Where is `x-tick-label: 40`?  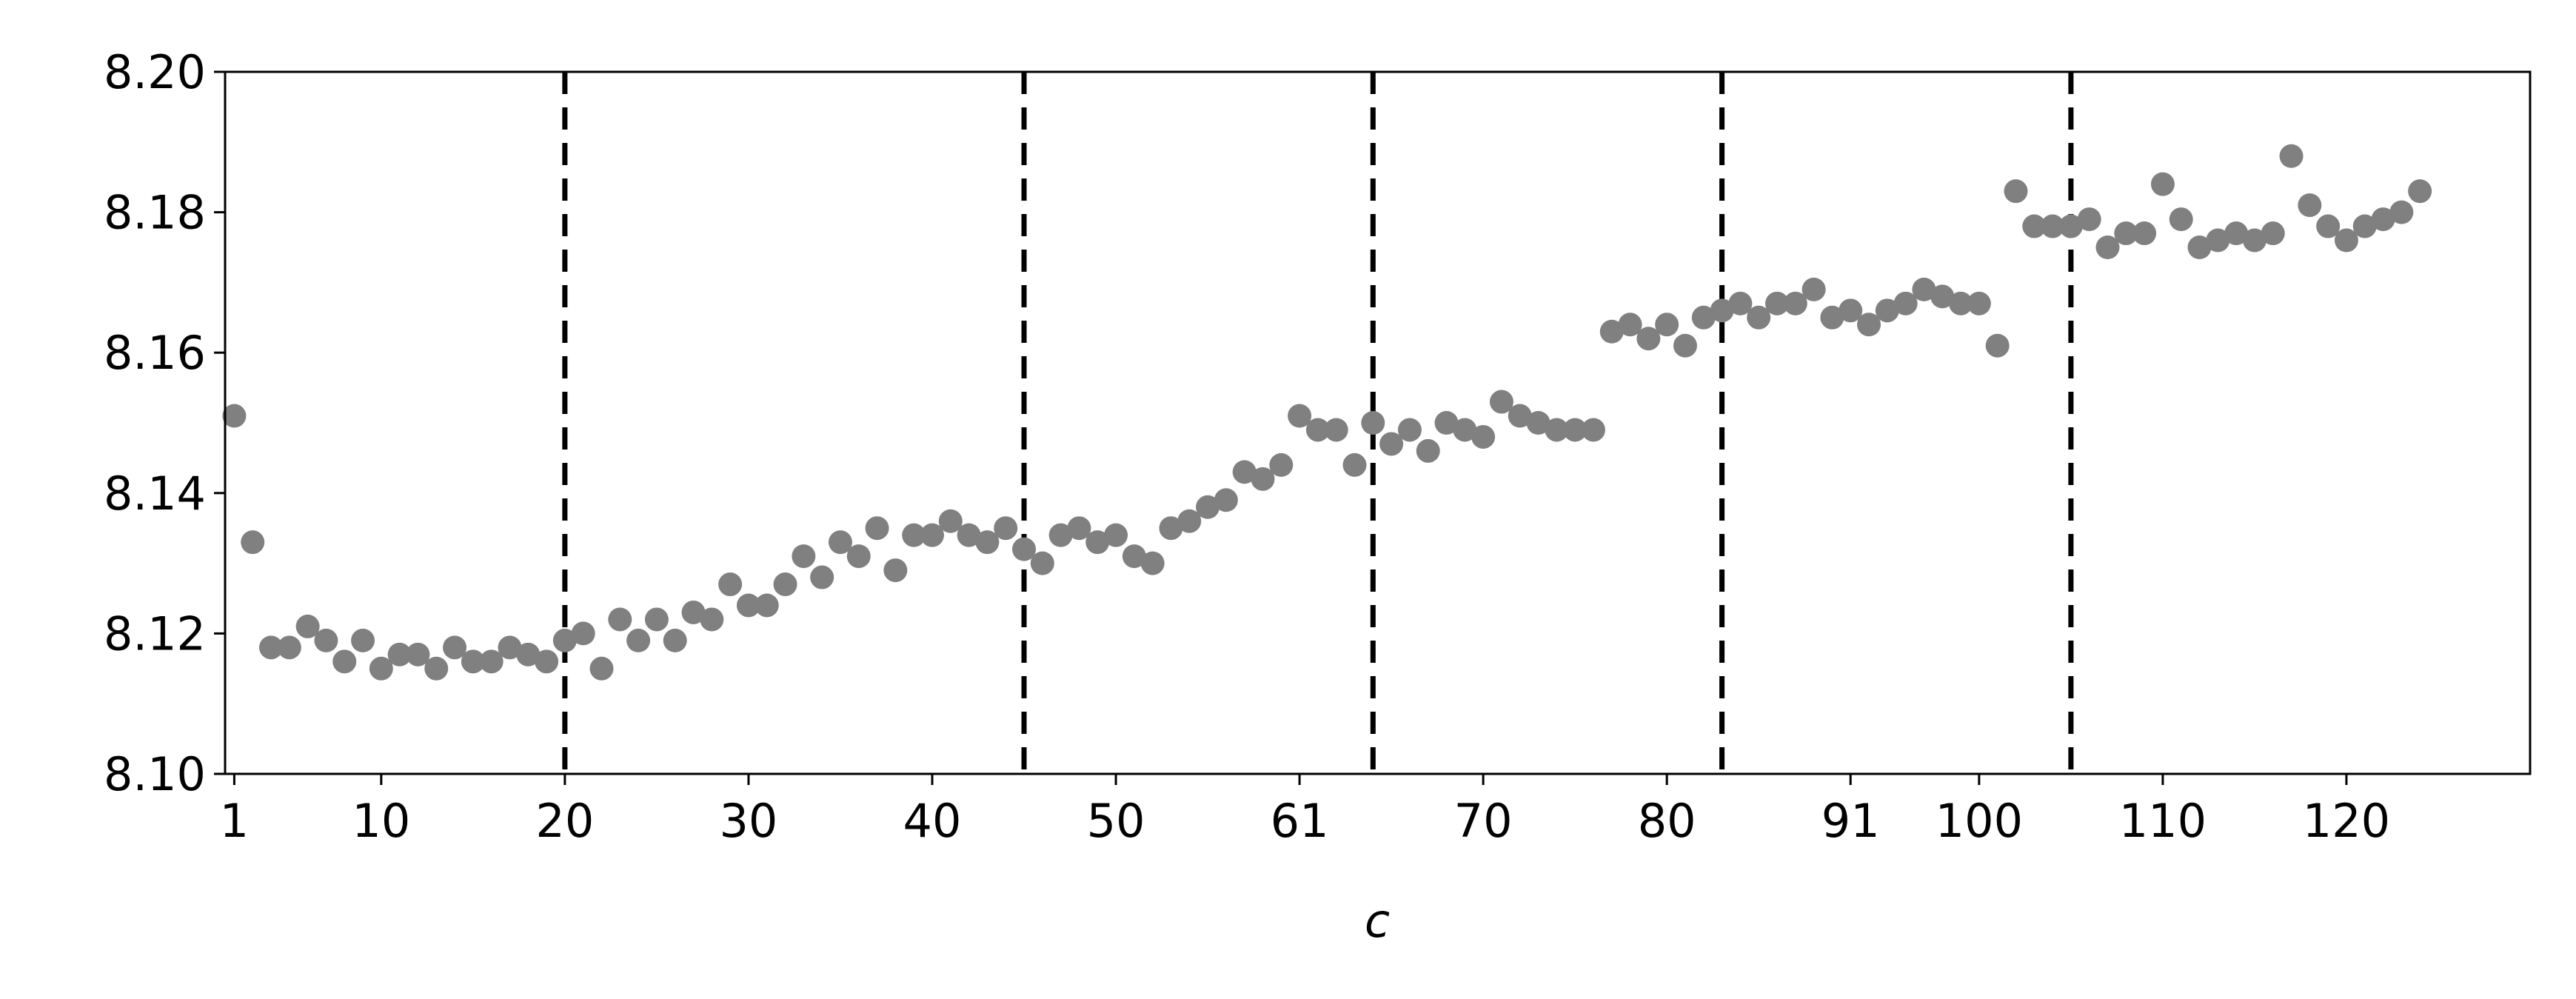 x-tick-label: 40 is located at coordinates (932, 821).